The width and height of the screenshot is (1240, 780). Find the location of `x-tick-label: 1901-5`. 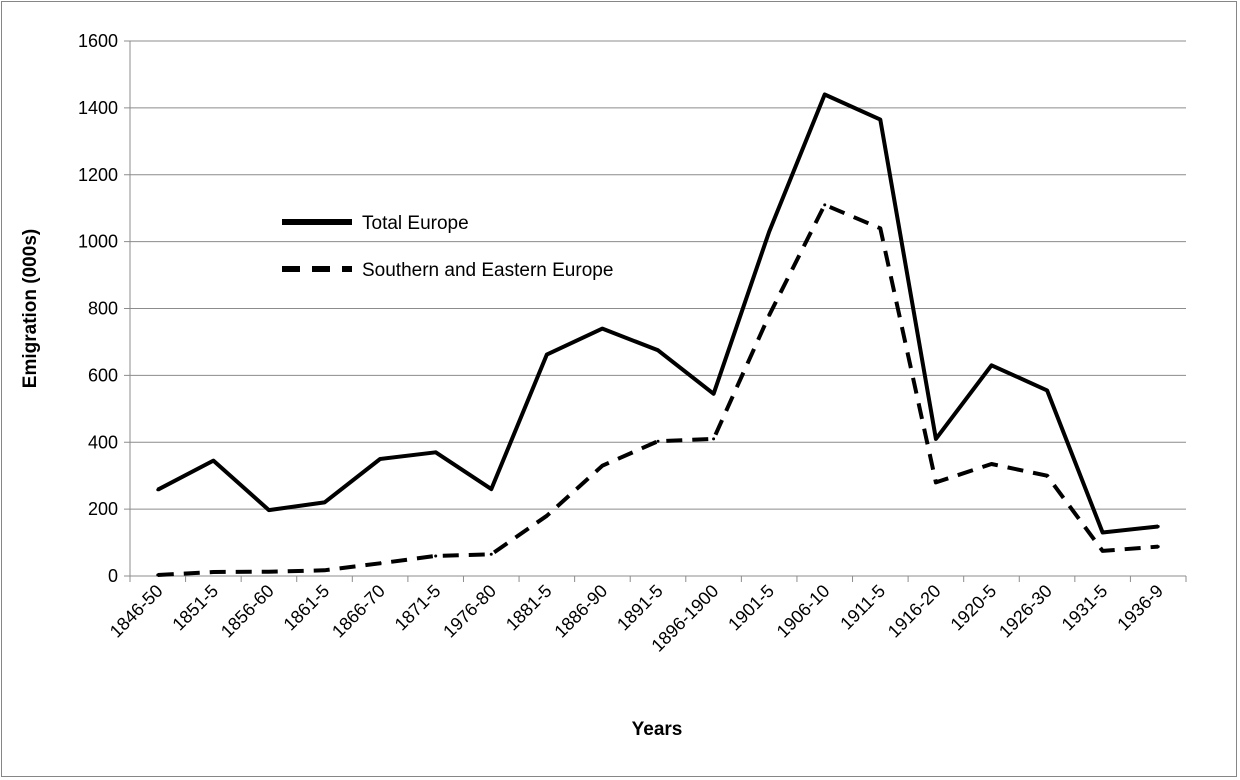

x-tick-label: 1901-5 is located at coordinates (751, 608).